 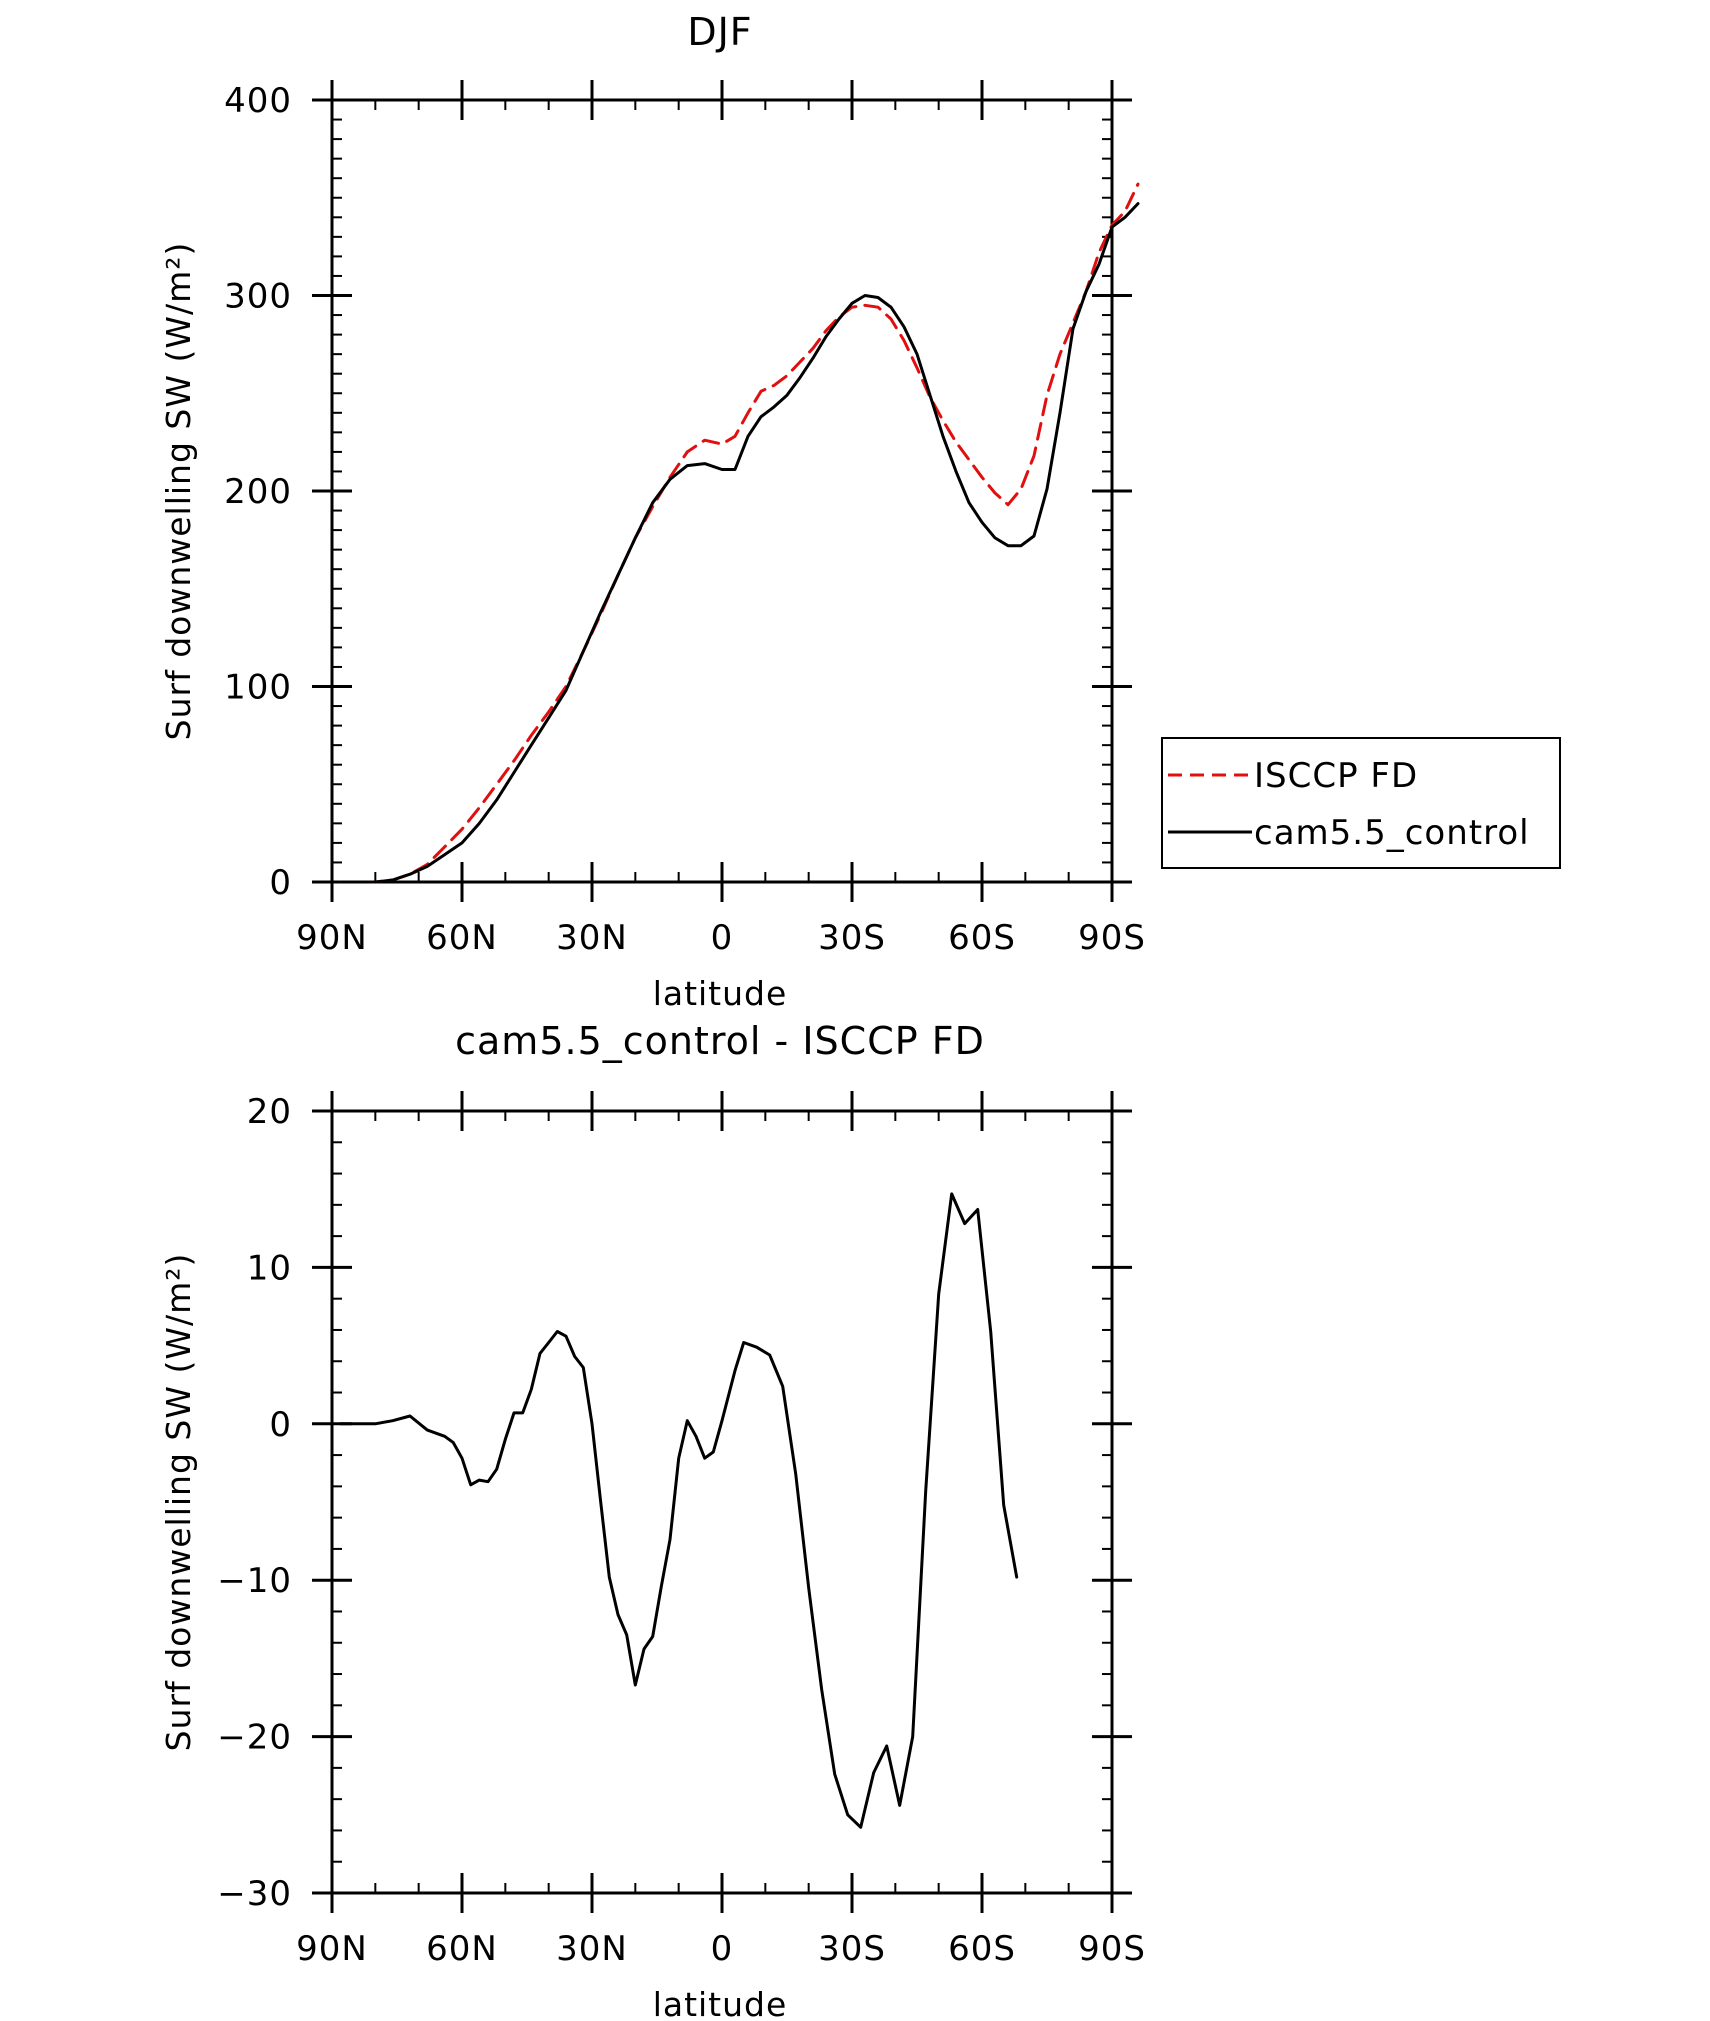 I want to click on chart-title: DJF, so click(x=719, y=32).